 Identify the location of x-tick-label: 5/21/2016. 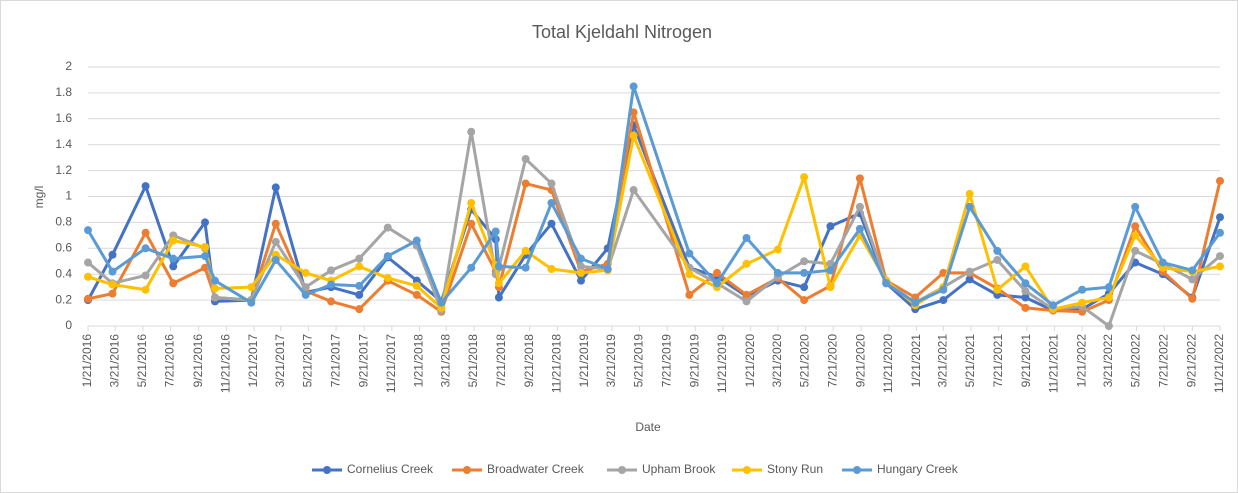
(142, 361).